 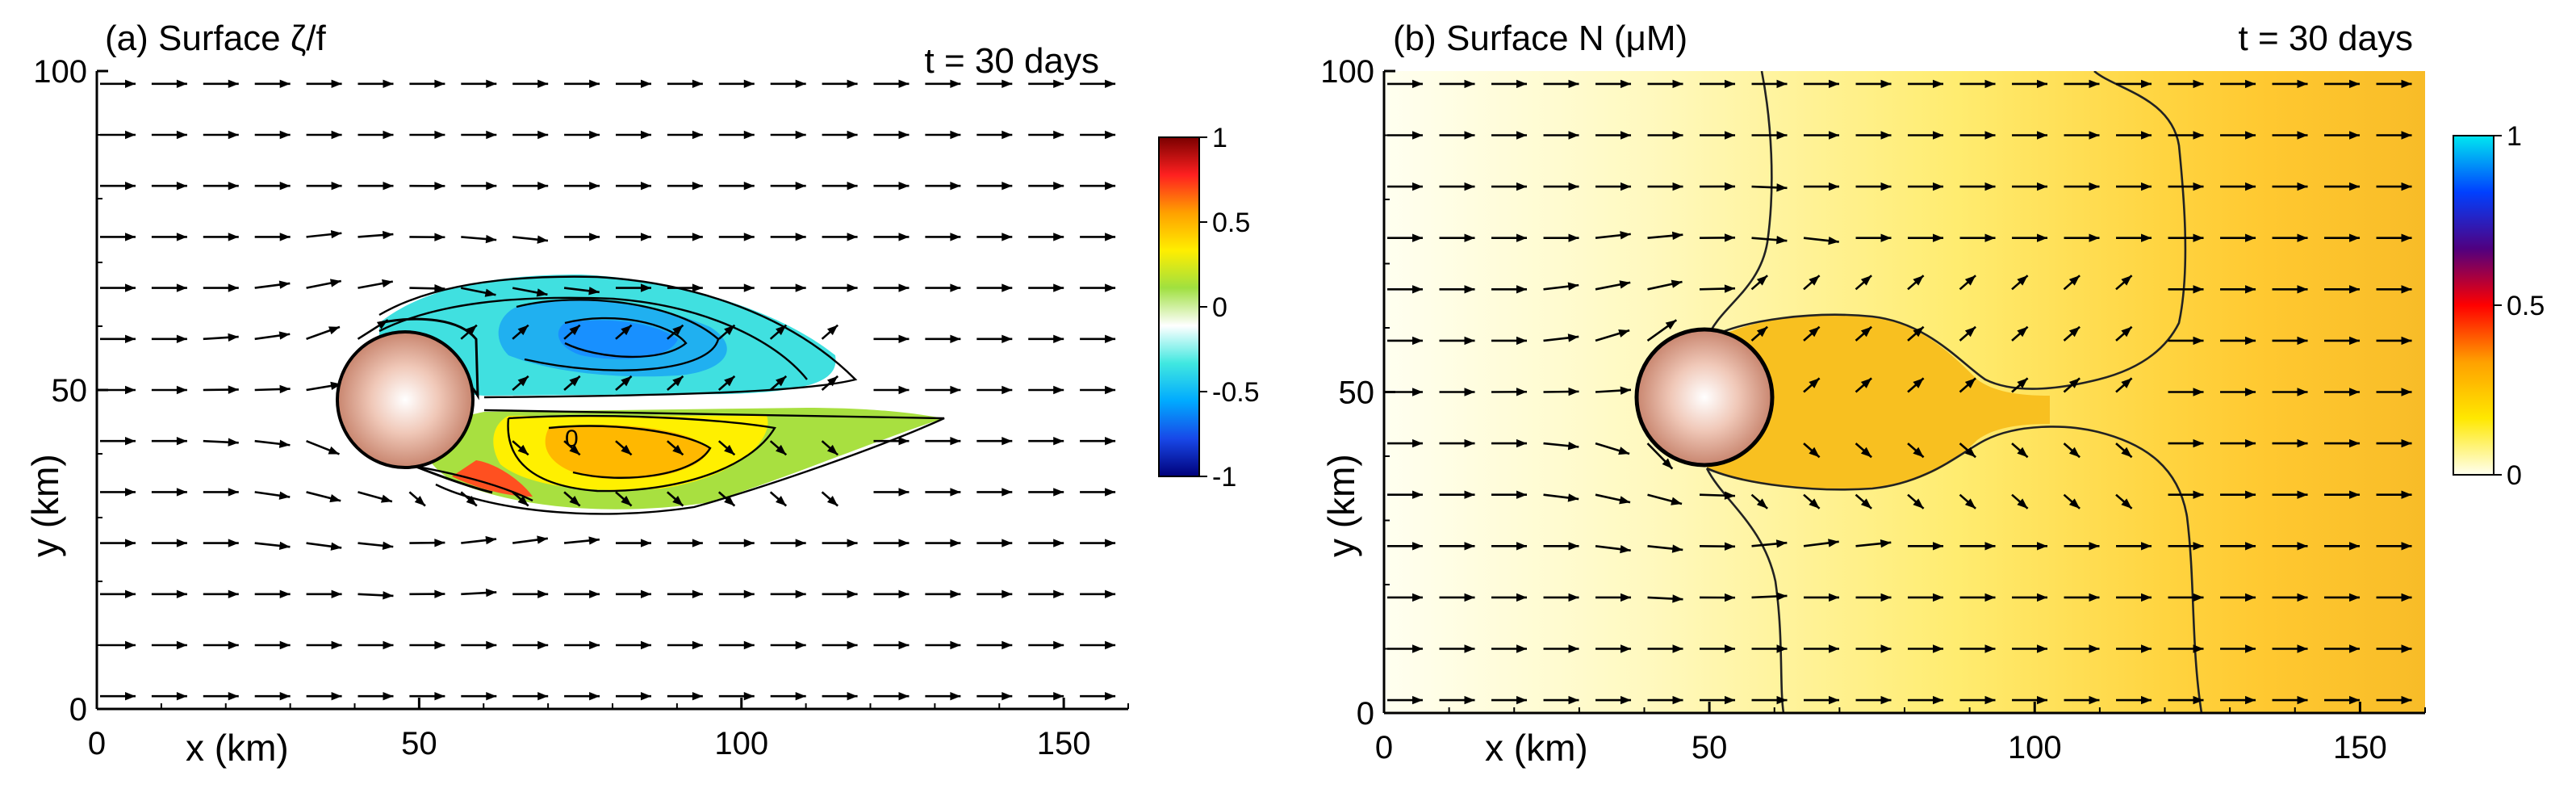 I want to click on x-tick-label: 150, so click(x=2360, y=747).